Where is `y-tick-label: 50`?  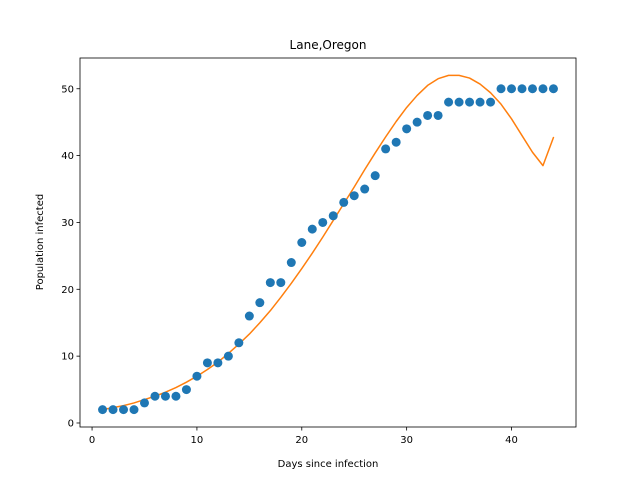
y-tick-label: 50 is located at coordinates (67, 89).